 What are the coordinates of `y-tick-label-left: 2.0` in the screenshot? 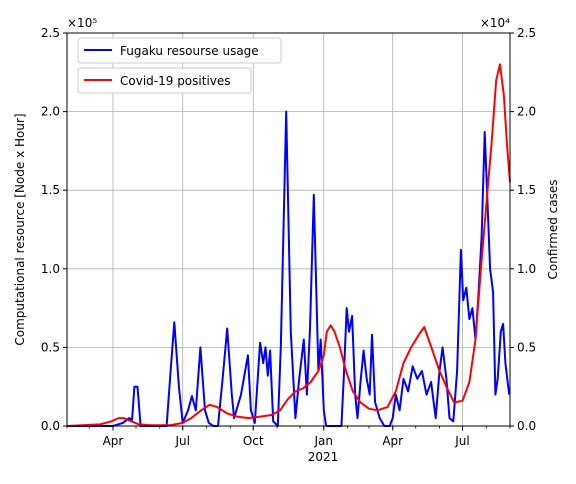 It's located at (50, 112).